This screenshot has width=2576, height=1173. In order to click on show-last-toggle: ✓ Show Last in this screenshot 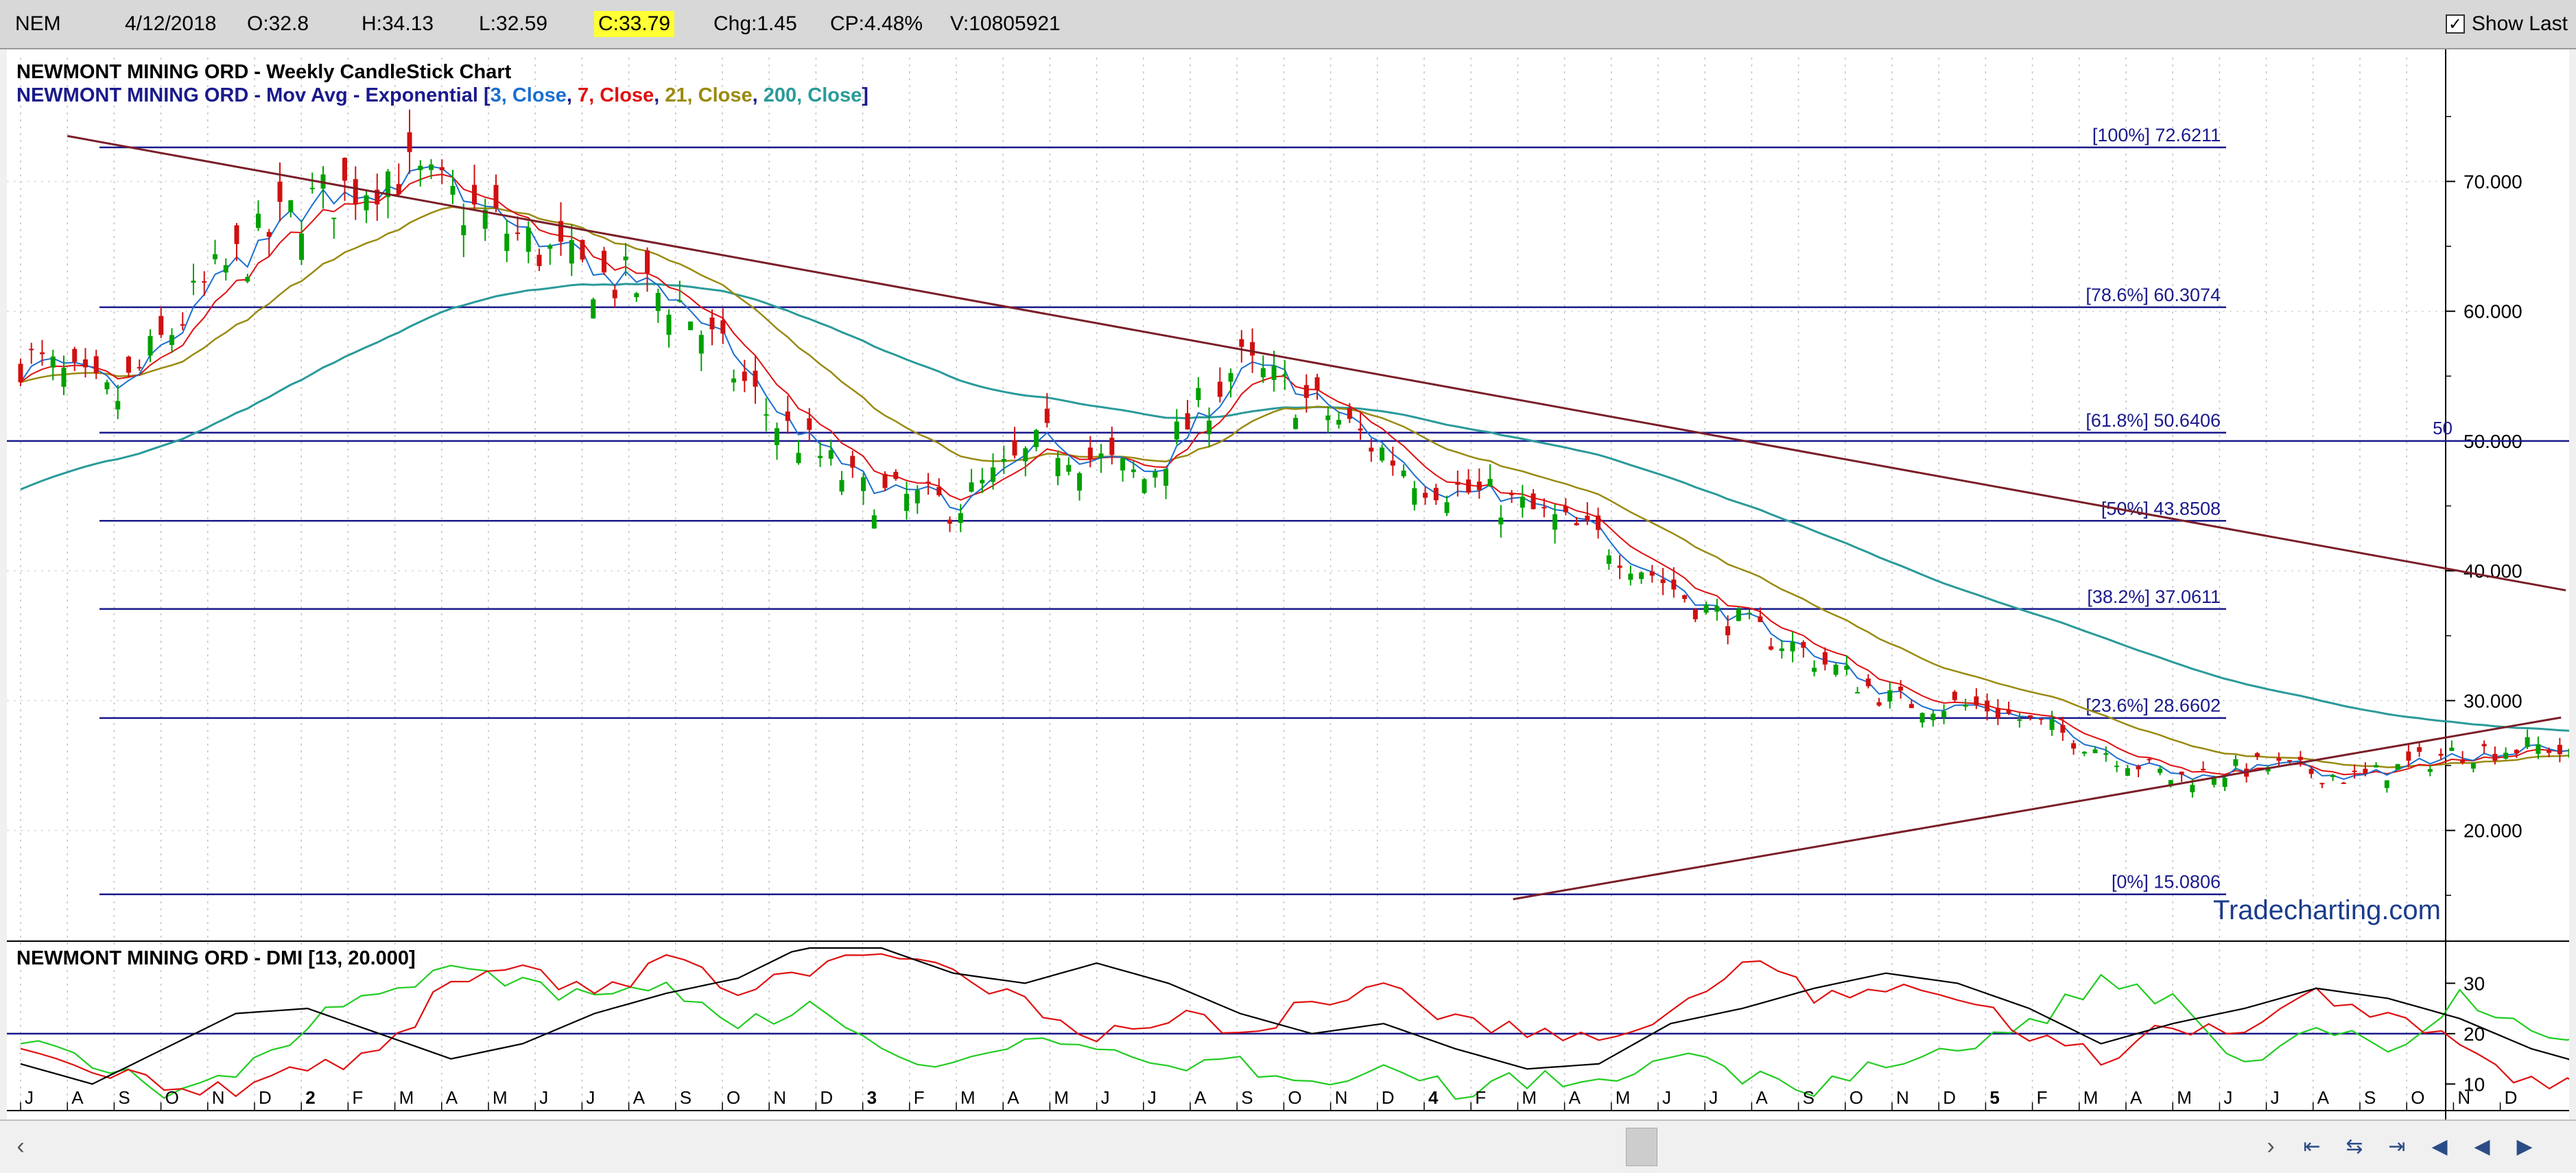, I will do `click(2506, 24)`.